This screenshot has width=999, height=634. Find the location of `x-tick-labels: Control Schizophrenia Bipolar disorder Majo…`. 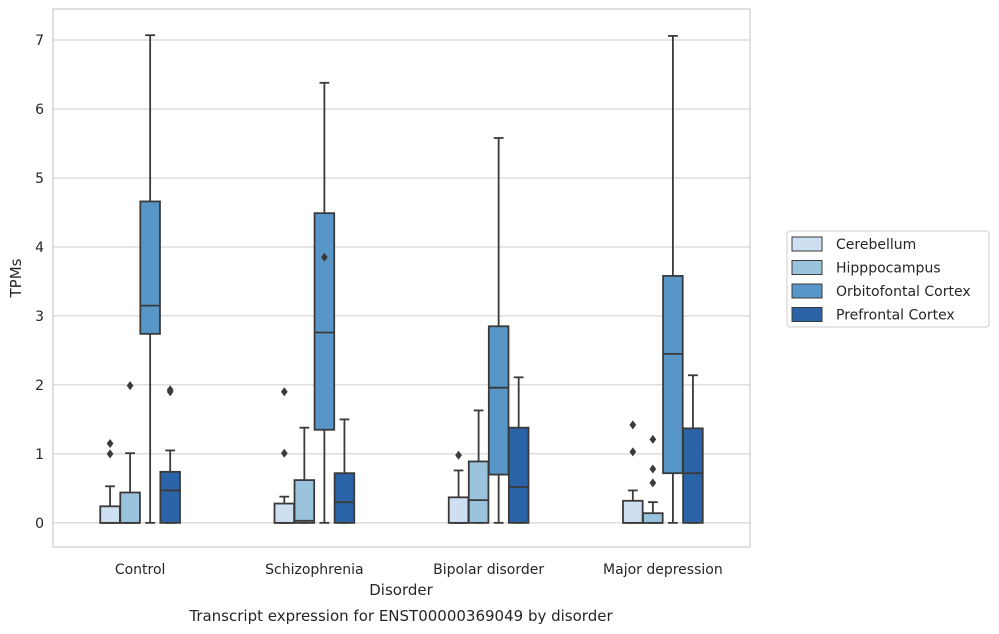

x-tick-labels: Control Schizophrenia Bipolar disorder Majo… is located at coordinates (419, 570).